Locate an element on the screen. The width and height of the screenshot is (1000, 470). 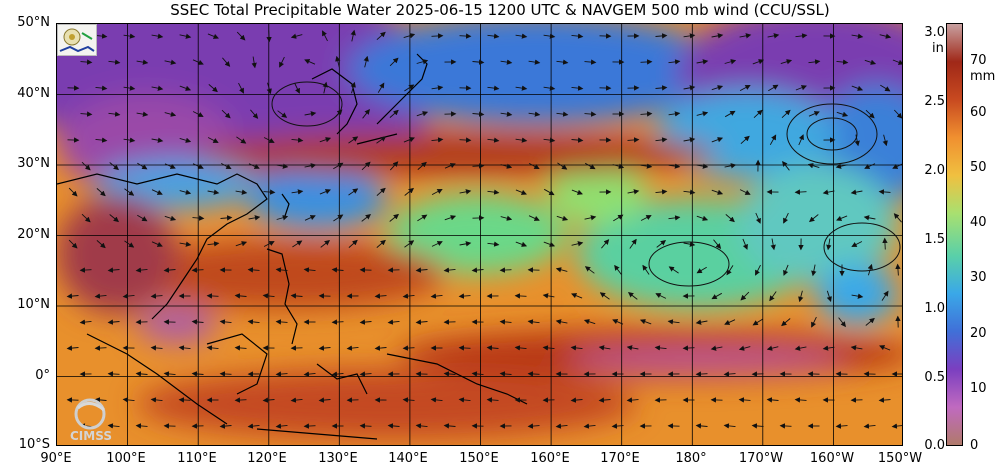
colorbar-mm-tick: 10 is located at coordinates (978, 388).